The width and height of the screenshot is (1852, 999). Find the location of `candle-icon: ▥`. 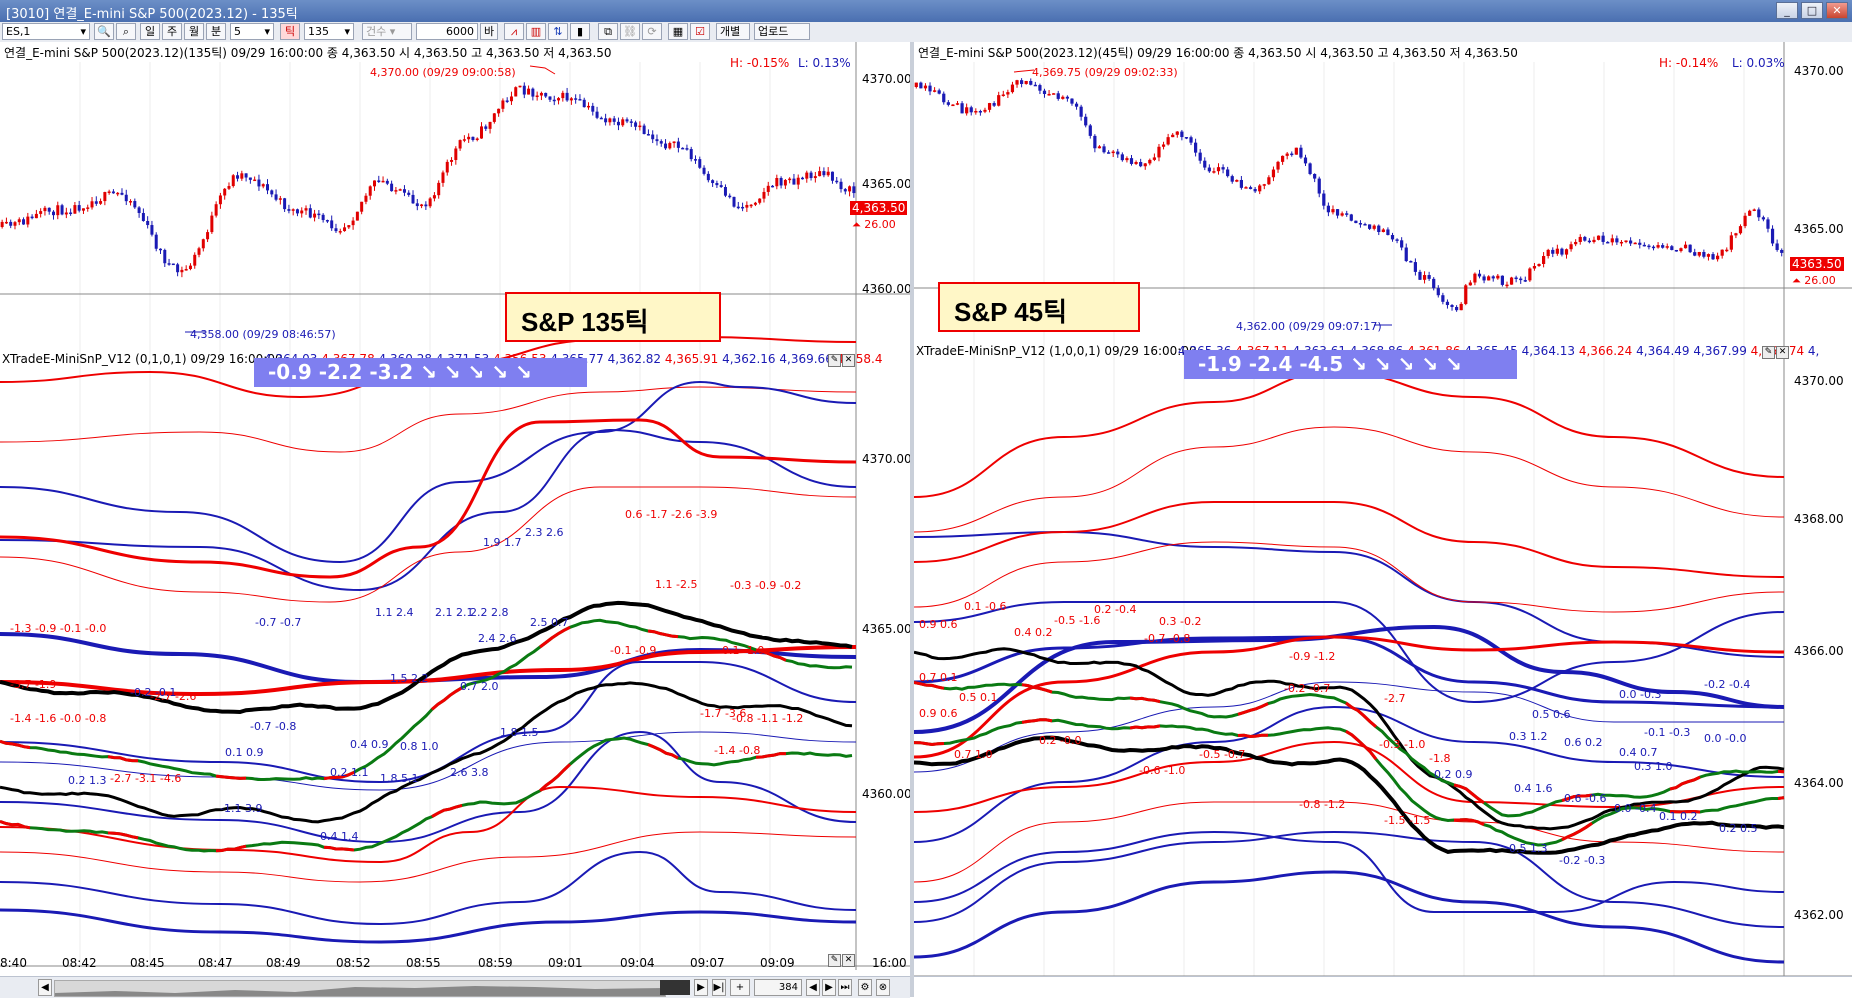

candle-icon: ▥ is located at coordinates (536, 31).